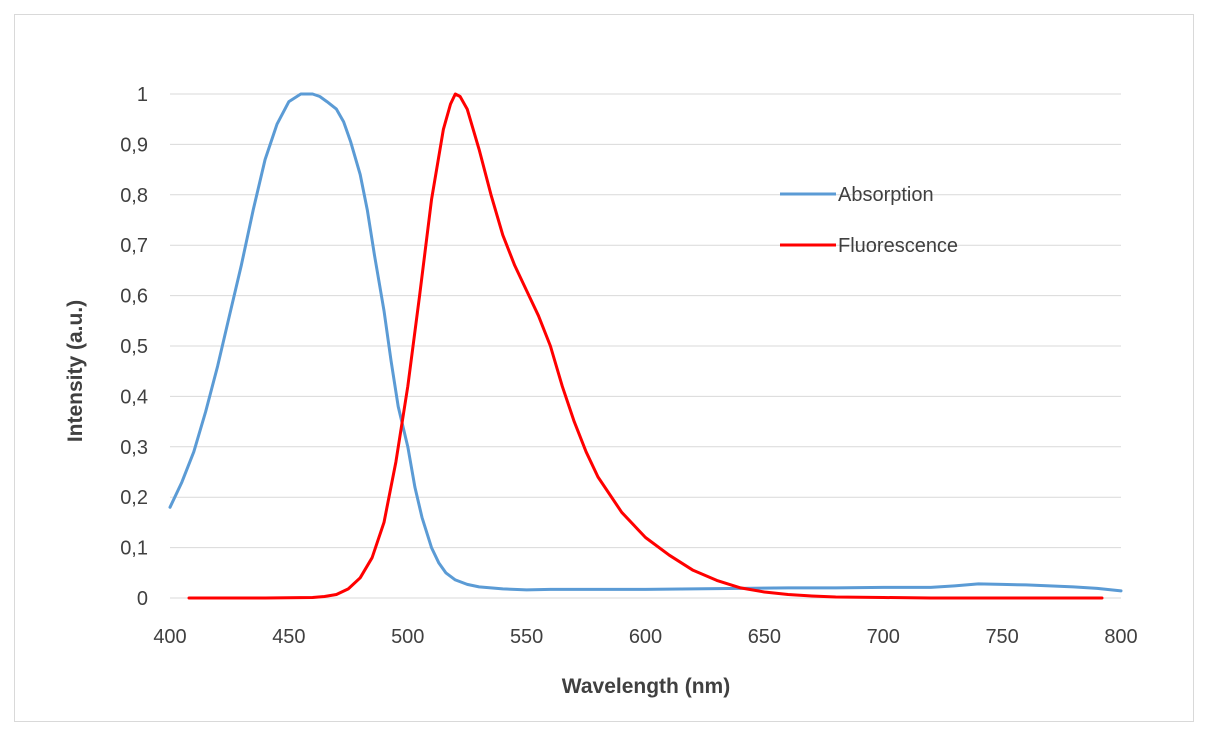 The image size is (1208, 736). I want to click on y-tick-label: 0, so click(142, 599).